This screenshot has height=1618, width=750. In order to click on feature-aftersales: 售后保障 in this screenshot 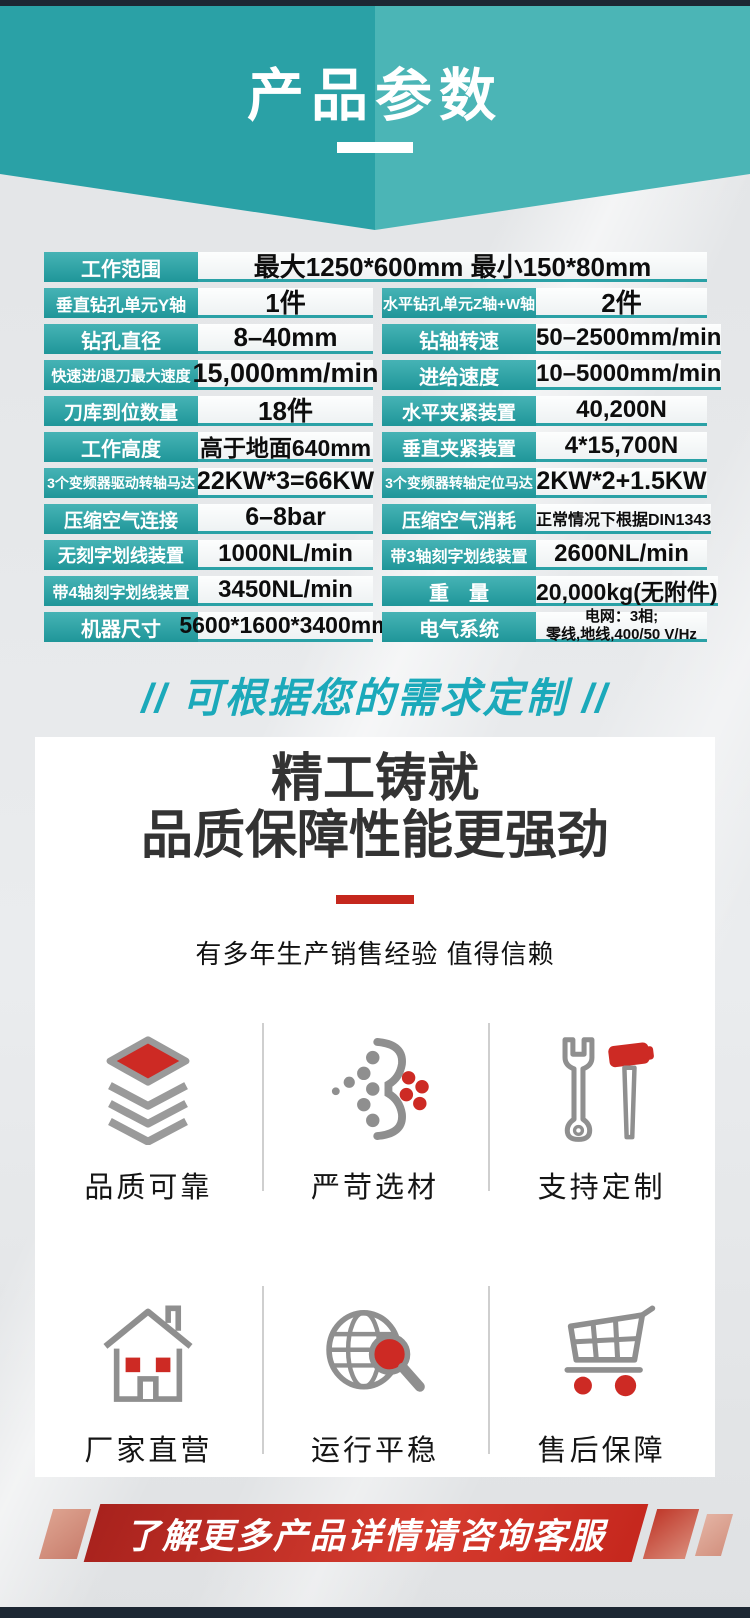, I will do `click(601, 1377)`.